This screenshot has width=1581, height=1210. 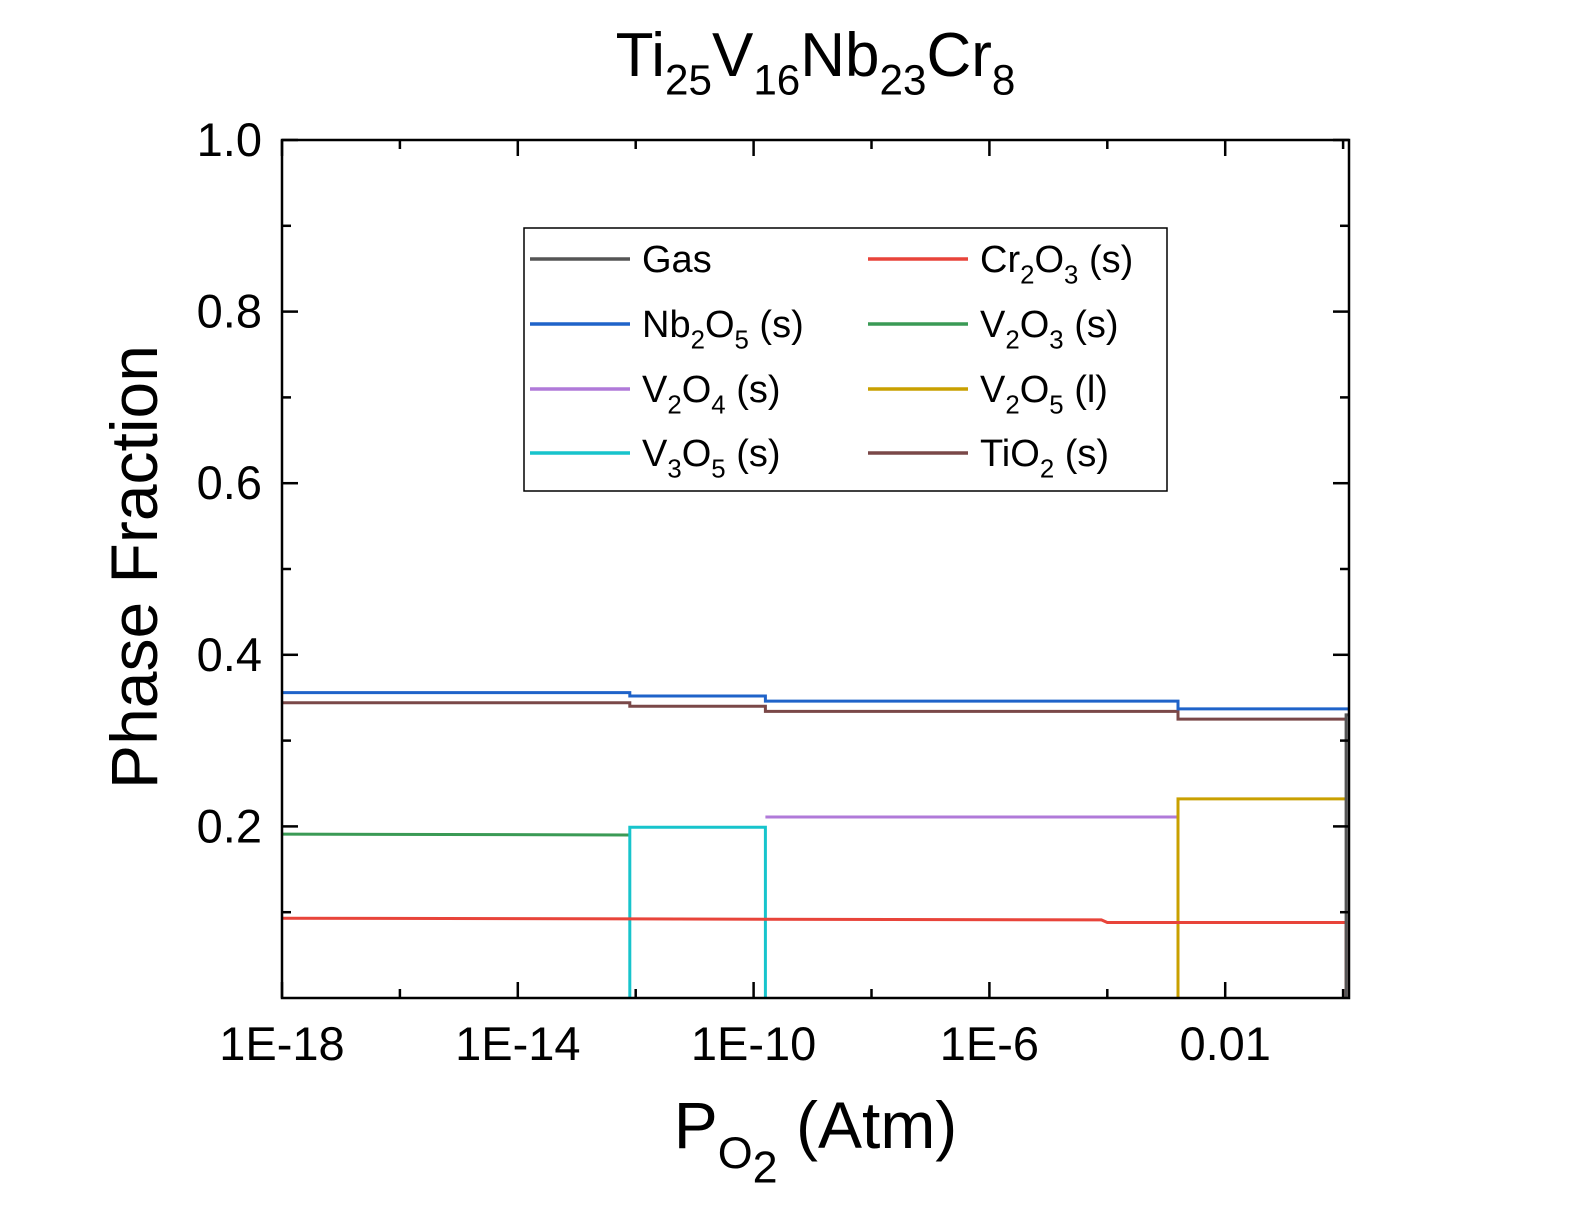 What do you see at coordinates (1012, 340) in the screenshot?
I see `legend-label-v2o3-part-1: 2` at bounding box center [1012, 340].